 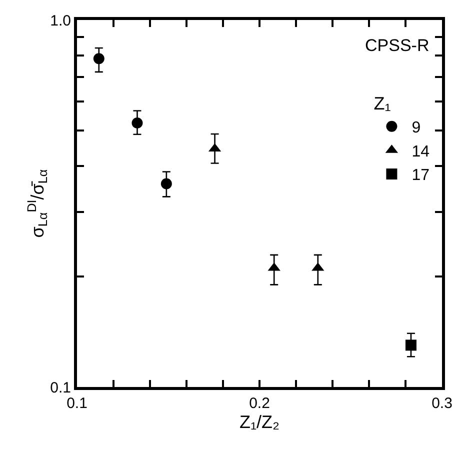 What do you see at coordinates (259, 422) in the screenshot?
I see `x-axis-title: Z₁/Z₂` at bounding box center [259, 422].